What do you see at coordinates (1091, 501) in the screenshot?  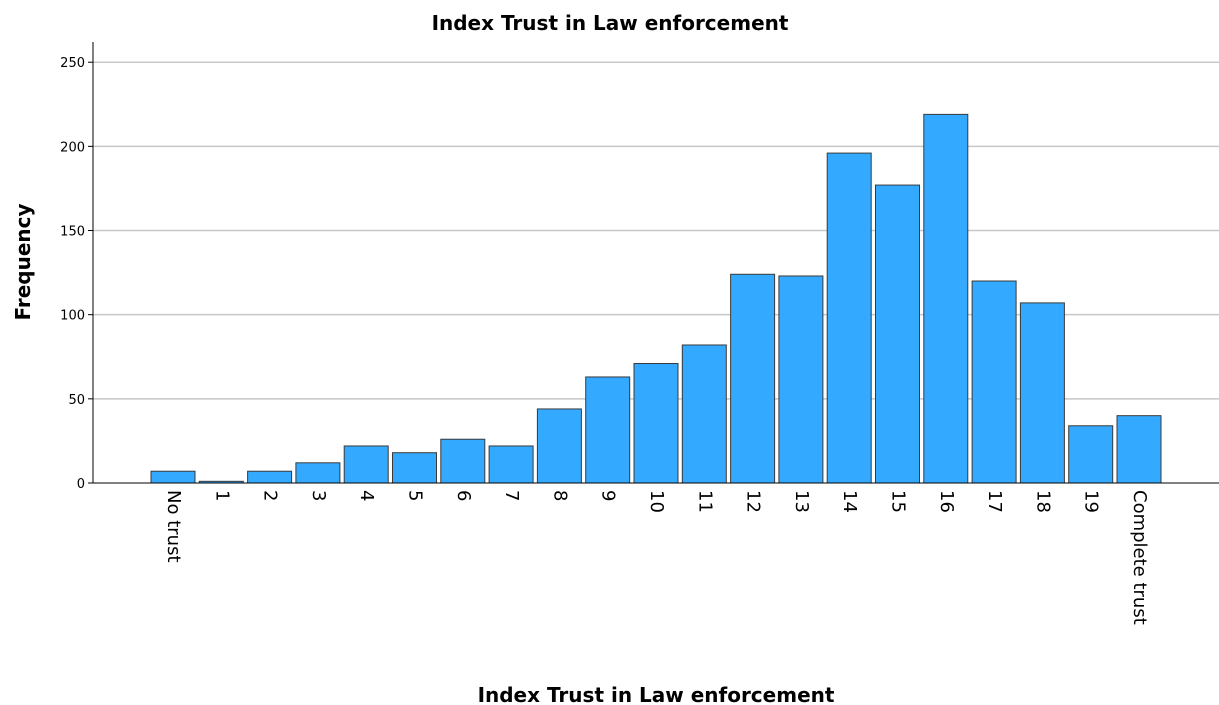 I see `x-tick-label: 19` at bounding box center [1091, 501].